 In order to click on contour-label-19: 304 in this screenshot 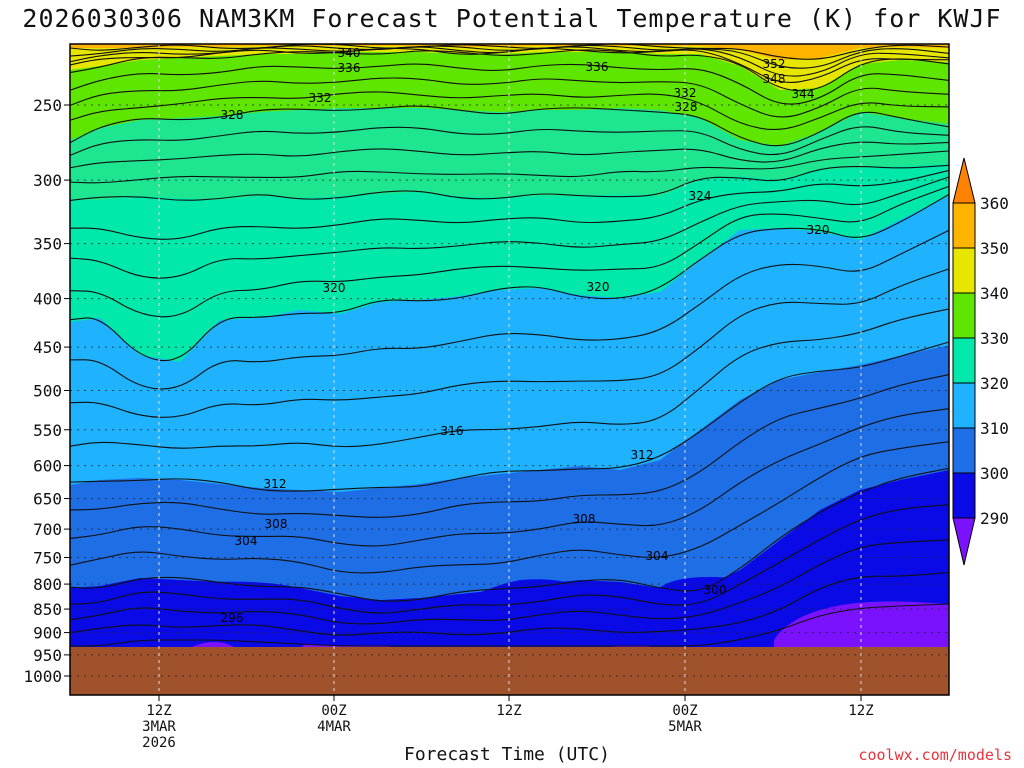, I will do `click(246, 541)`.